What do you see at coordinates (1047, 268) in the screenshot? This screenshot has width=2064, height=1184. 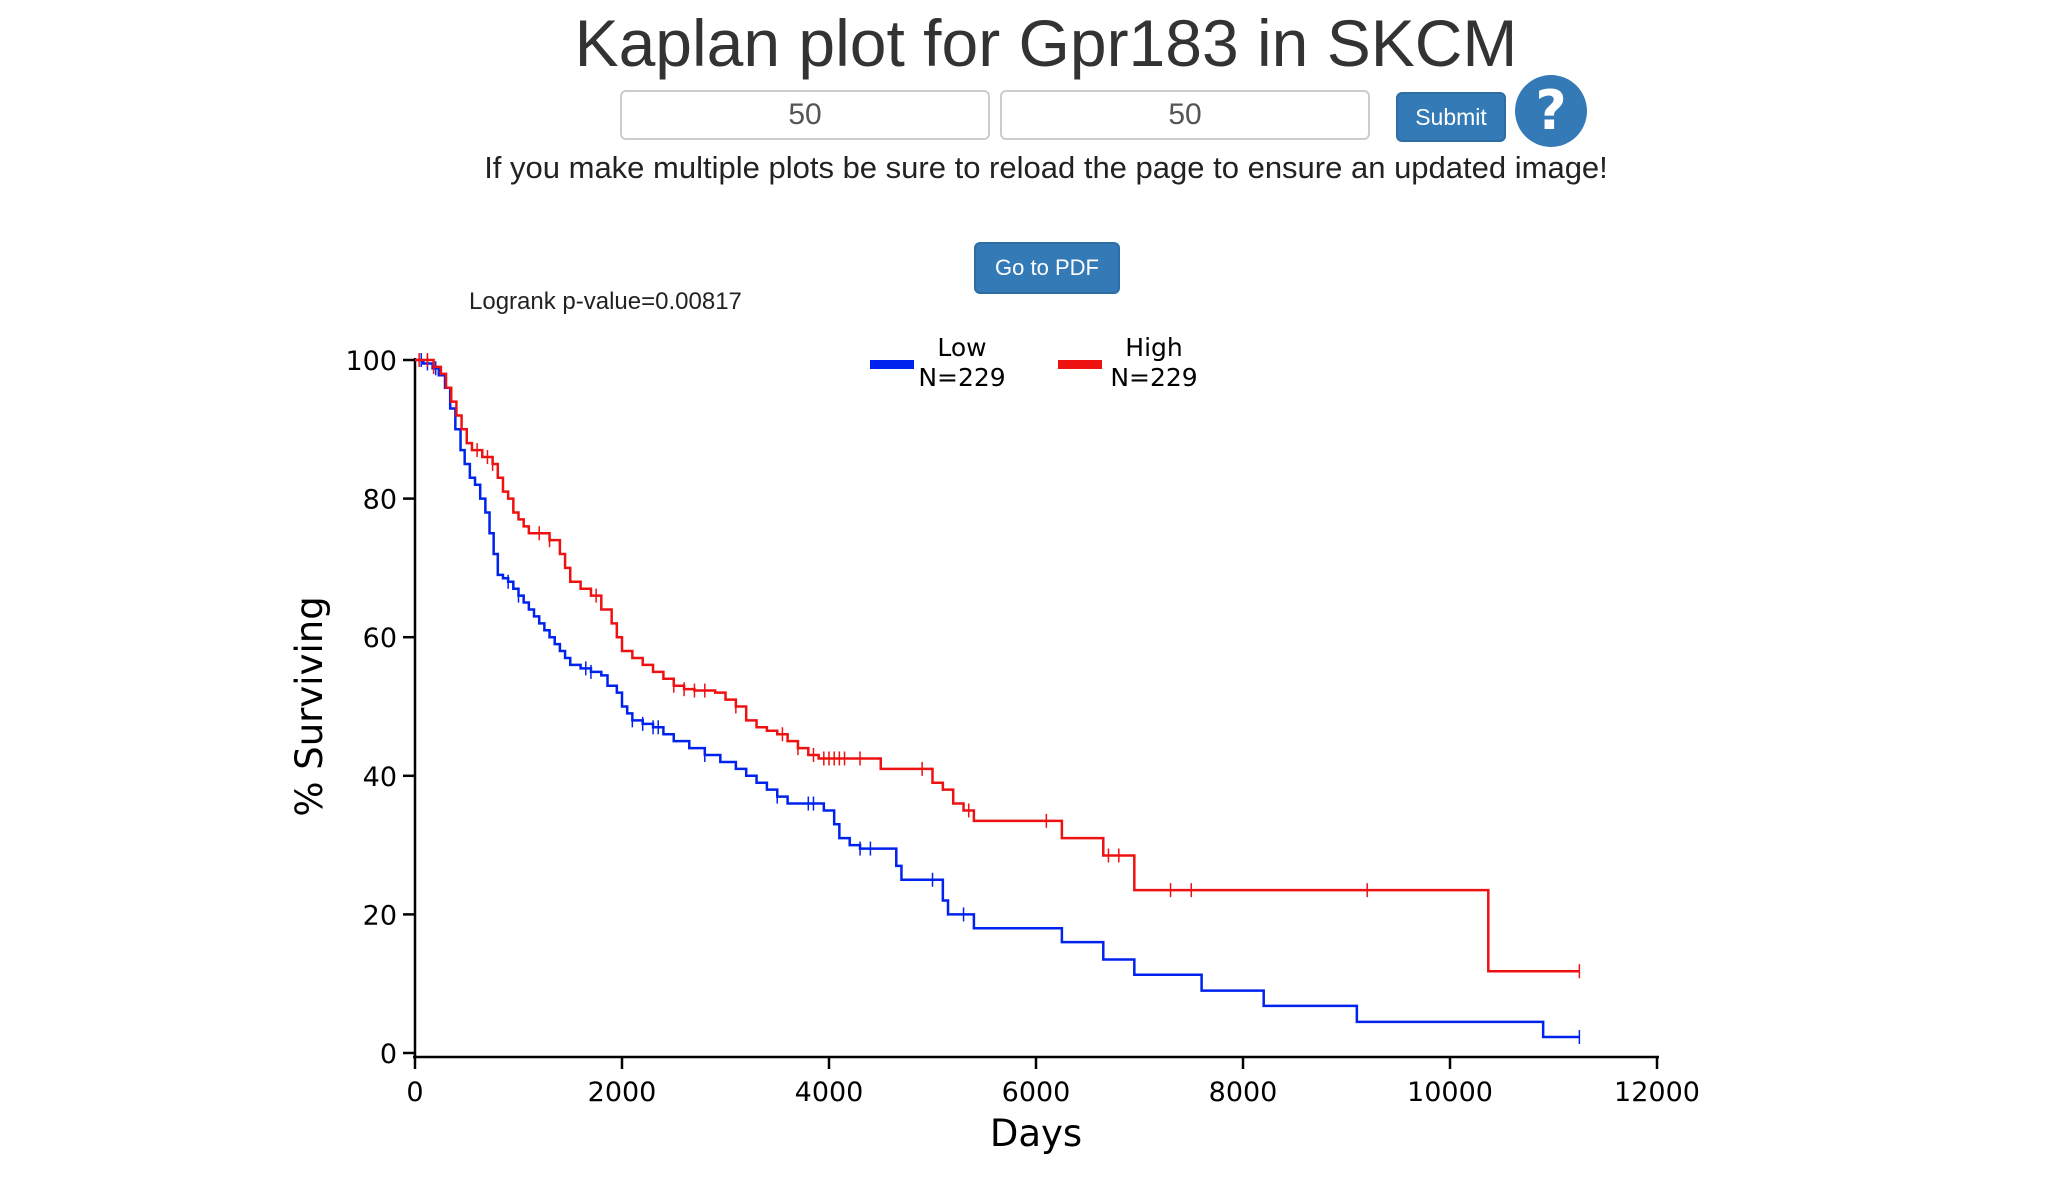 I see `go-to-pdf-button: Go to PDF` at bounding box center [1047, 268].